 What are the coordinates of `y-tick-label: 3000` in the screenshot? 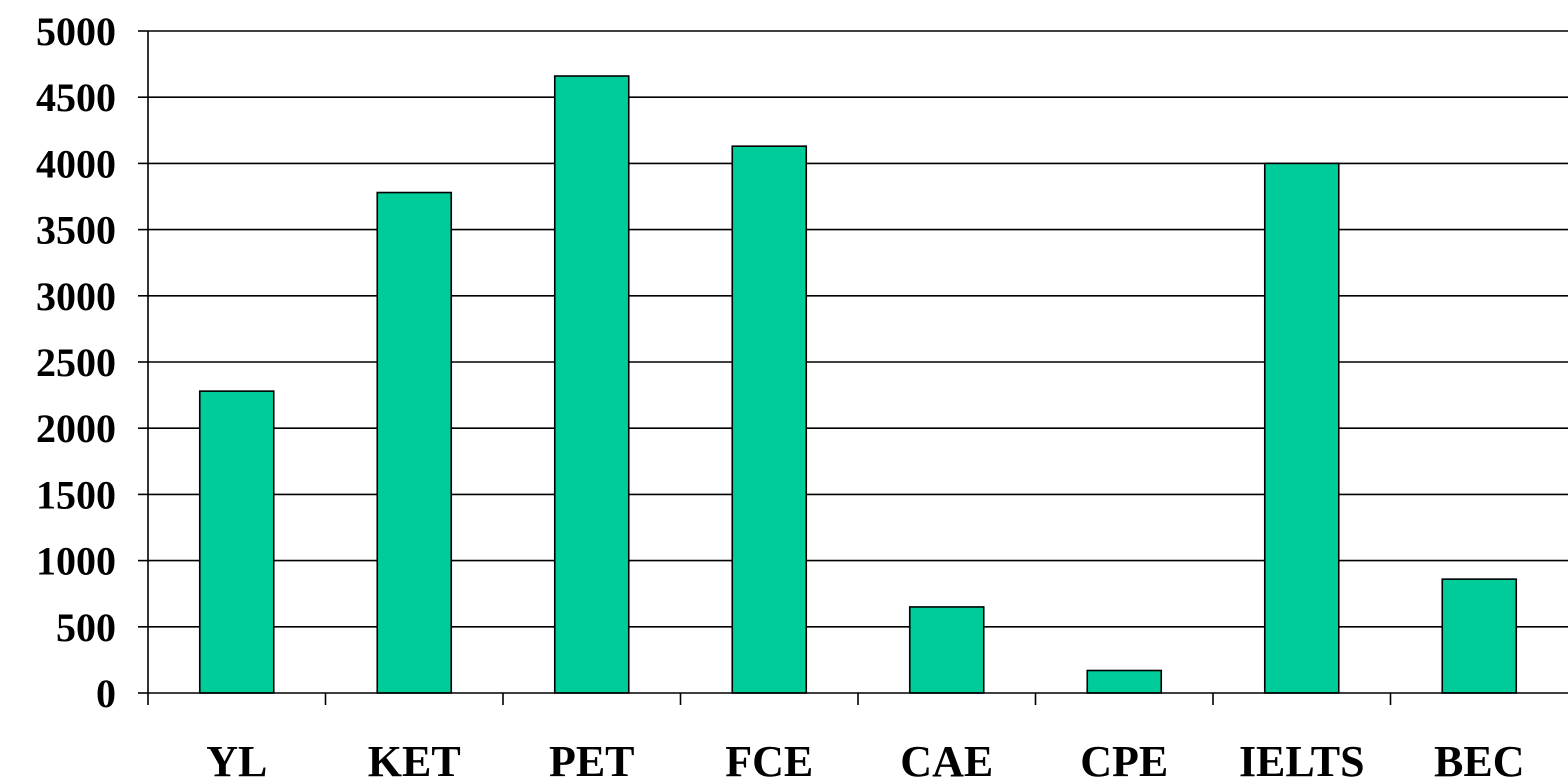 It's located at (76, 296).